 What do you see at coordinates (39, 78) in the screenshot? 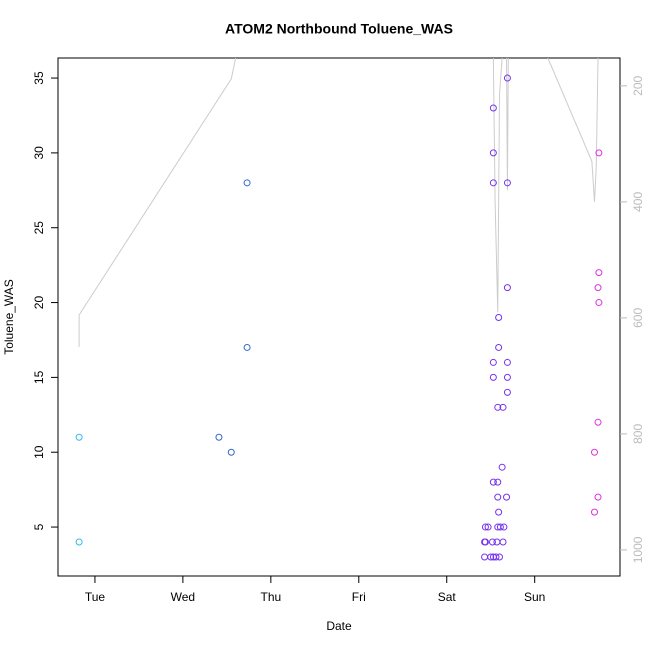
I see `y-tick-label: 35` at bounding box center [39, 78].